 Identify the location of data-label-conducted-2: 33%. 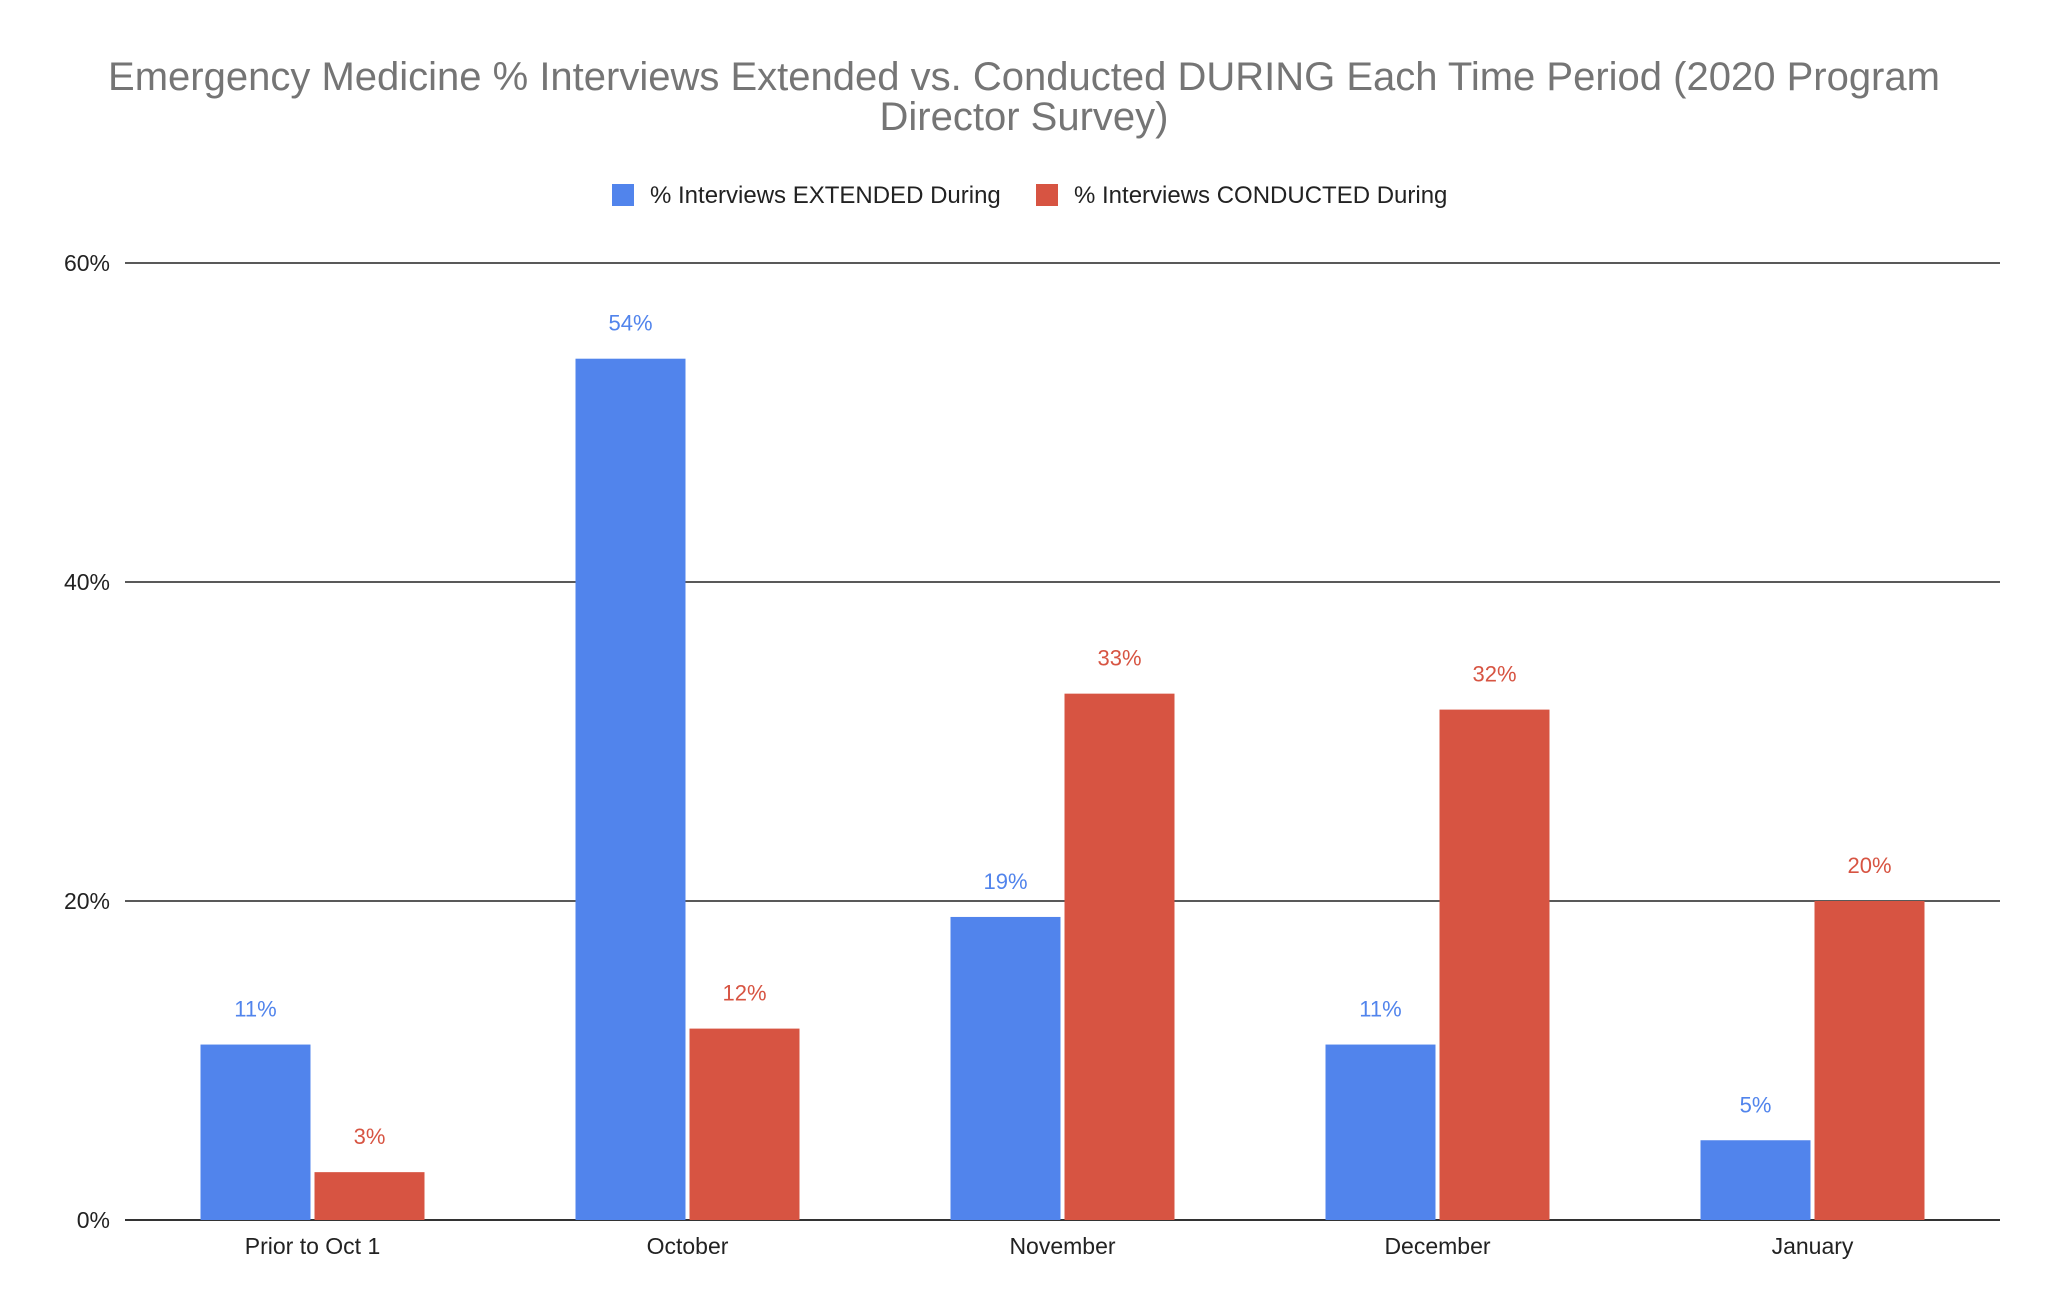
(1119, 658).